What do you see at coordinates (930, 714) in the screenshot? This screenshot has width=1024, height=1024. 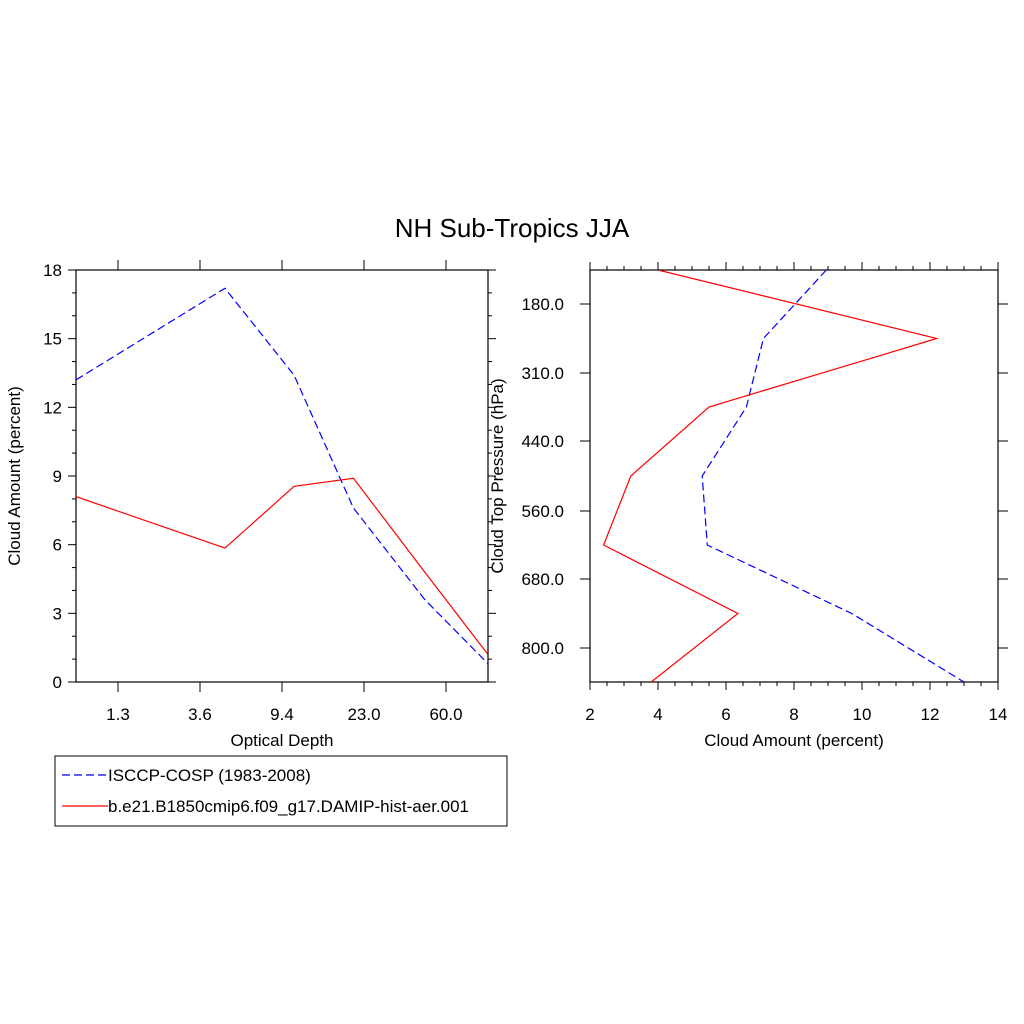 I see `right-x-tick-label: 12` at bounding box center [930, 714].